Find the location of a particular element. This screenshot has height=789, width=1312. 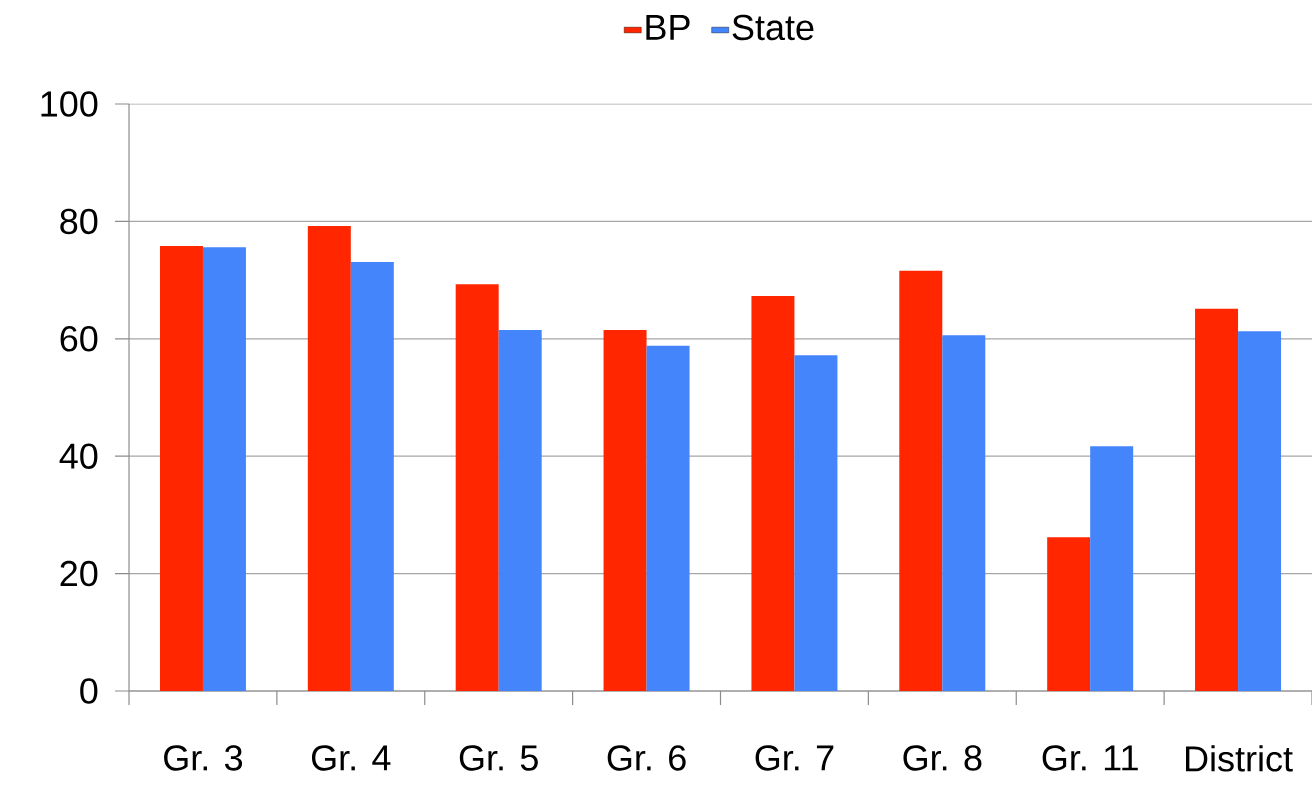

y-tick-label: 20 is located at coordinates (79, 573).